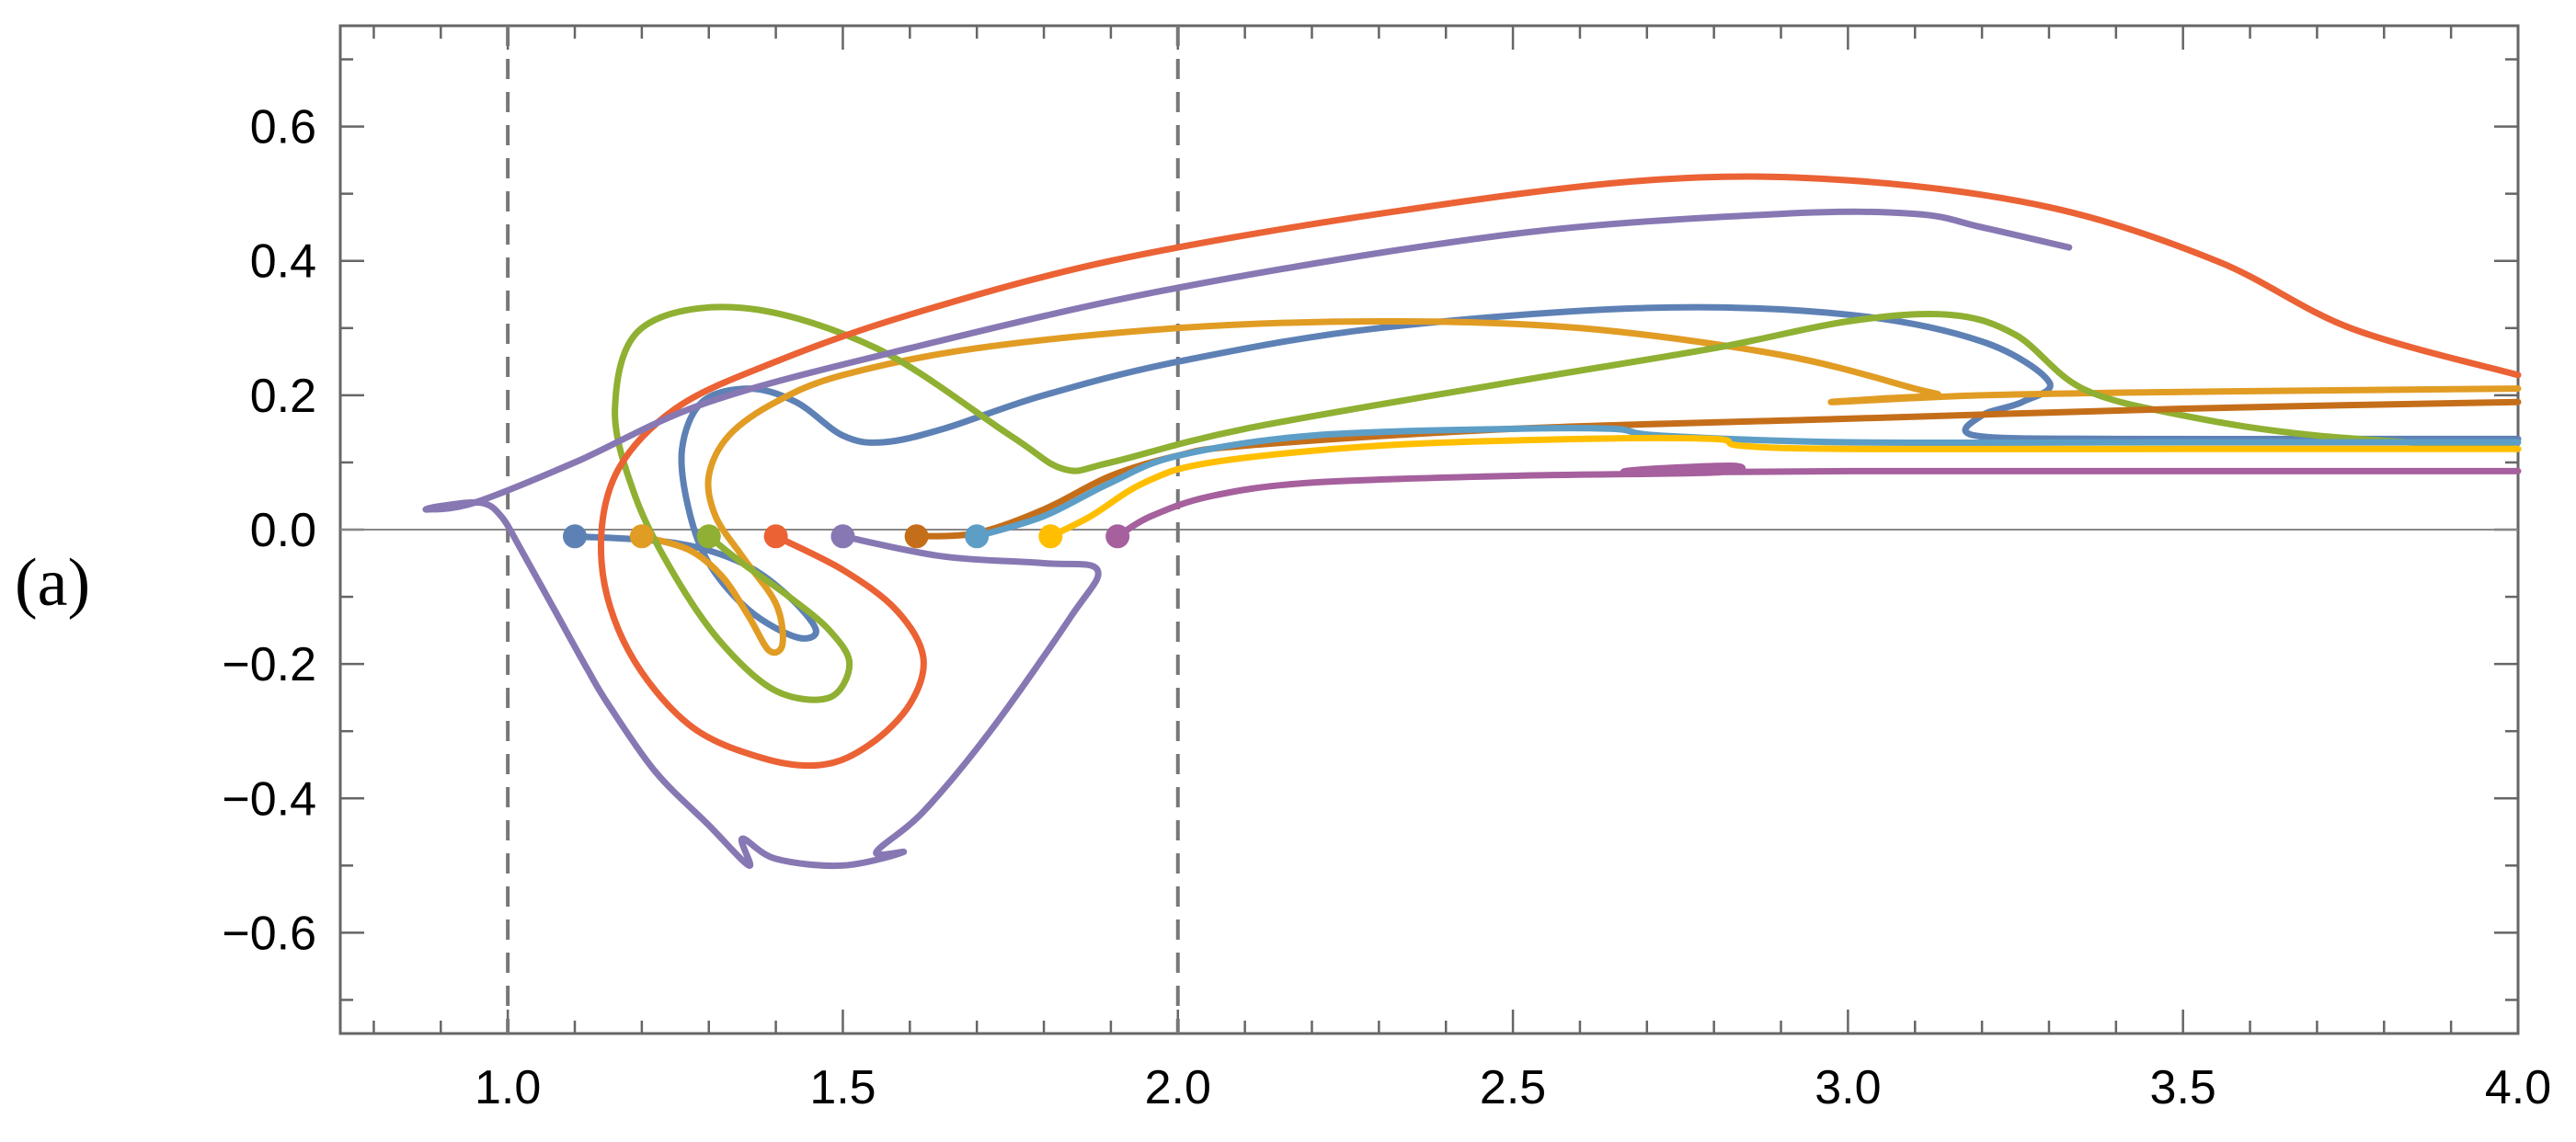  Describe the element at coordinates (1848, 1087) in the screenshot. I see `x-tick-label: 3.0` at that location.